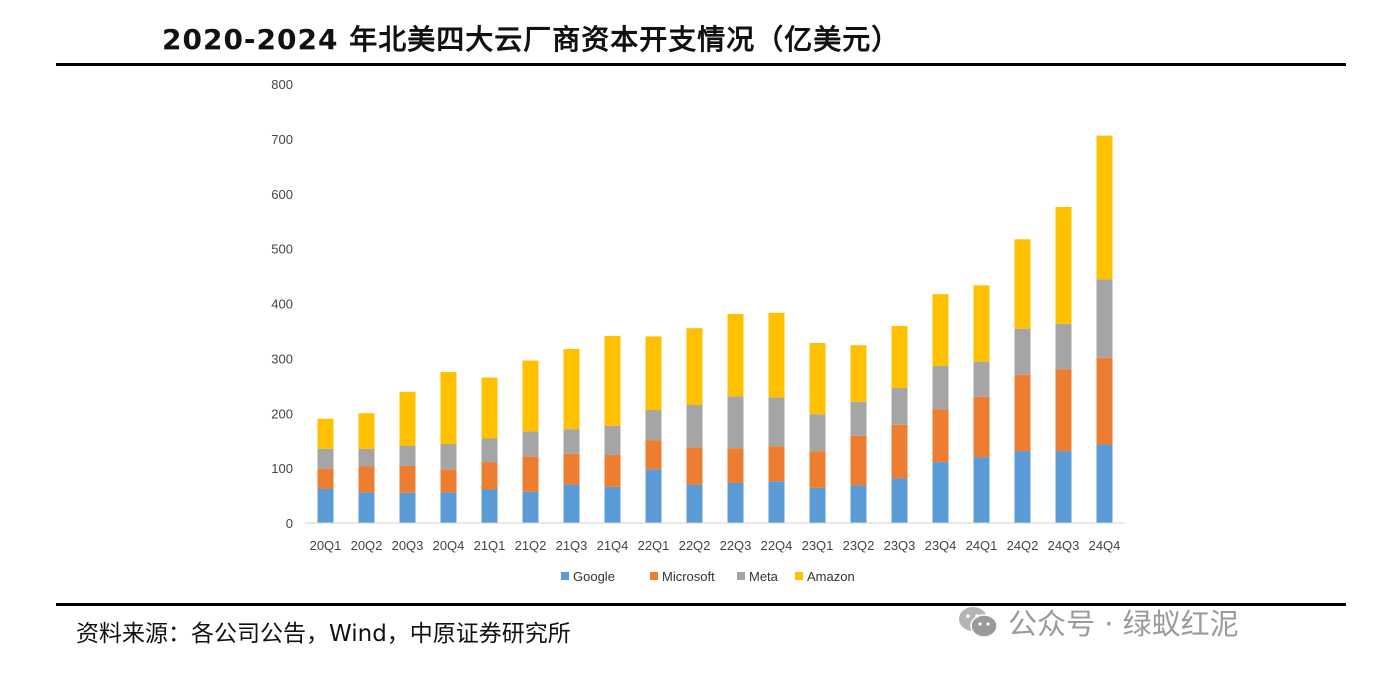  I want to click on bar-microsoft-20Q4, so click(448, 481).